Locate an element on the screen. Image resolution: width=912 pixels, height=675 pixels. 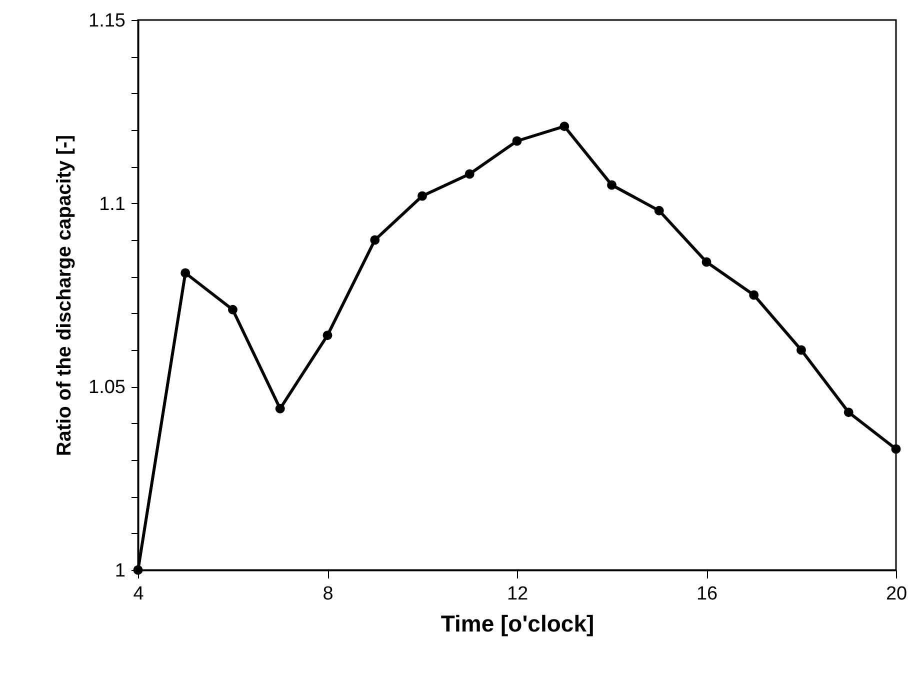
x-tick-label: 16 is located at coordinates (707, 594).